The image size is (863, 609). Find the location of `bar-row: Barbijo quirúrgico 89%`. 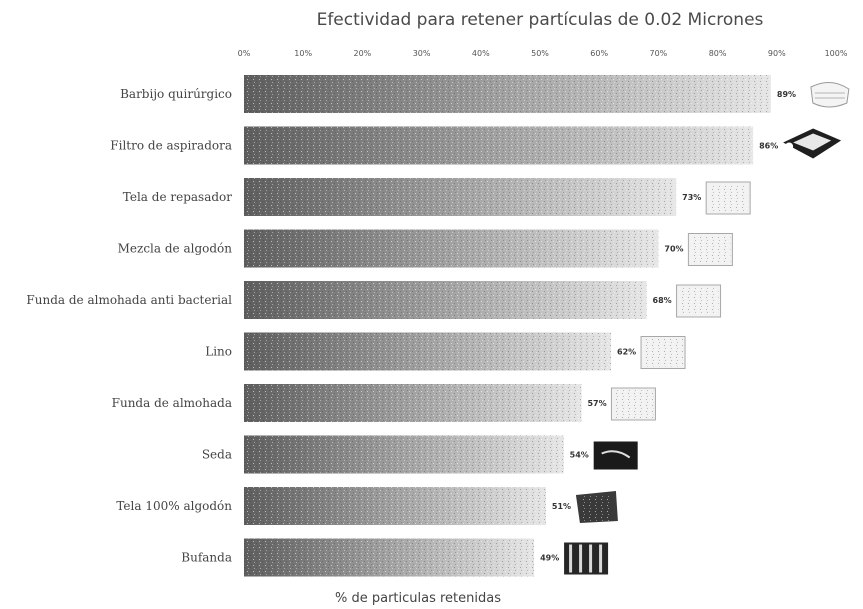

bar-row: Barbijo quirúrgico 89% is located at coordinates (485, 94).